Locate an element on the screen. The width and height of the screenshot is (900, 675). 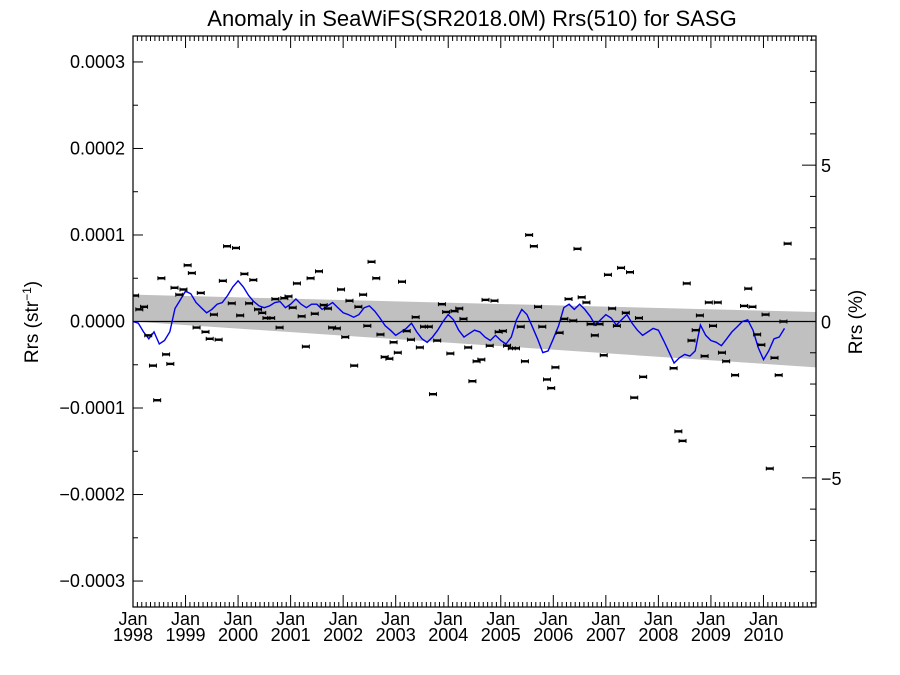
x-tick-year-label: 2010 is located at coordinates (763, 635).